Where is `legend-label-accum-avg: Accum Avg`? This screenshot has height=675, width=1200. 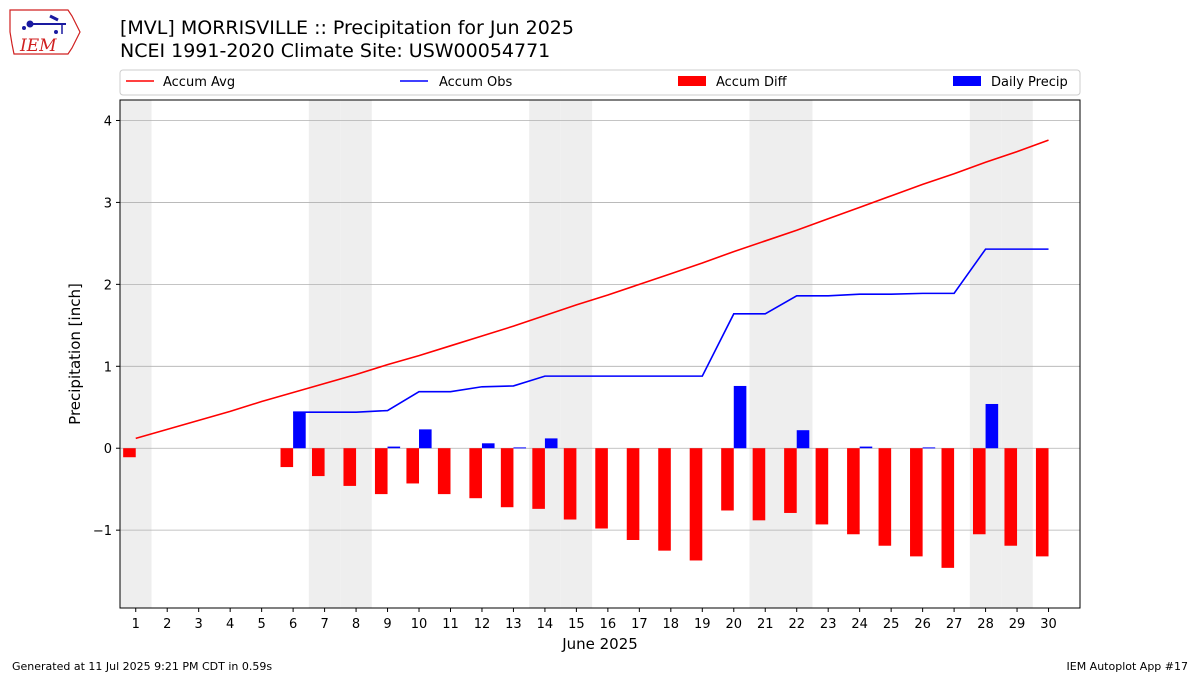 legend-label-accum-avg: Accum Avg is located at coordinates (199, 82).